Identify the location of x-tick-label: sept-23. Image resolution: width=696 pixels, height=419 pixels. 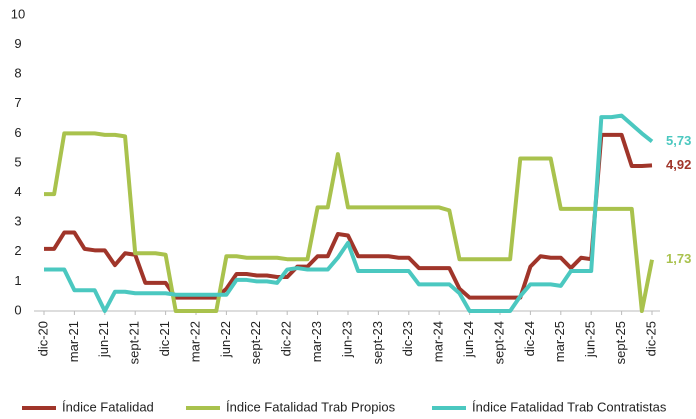
(377, 342).